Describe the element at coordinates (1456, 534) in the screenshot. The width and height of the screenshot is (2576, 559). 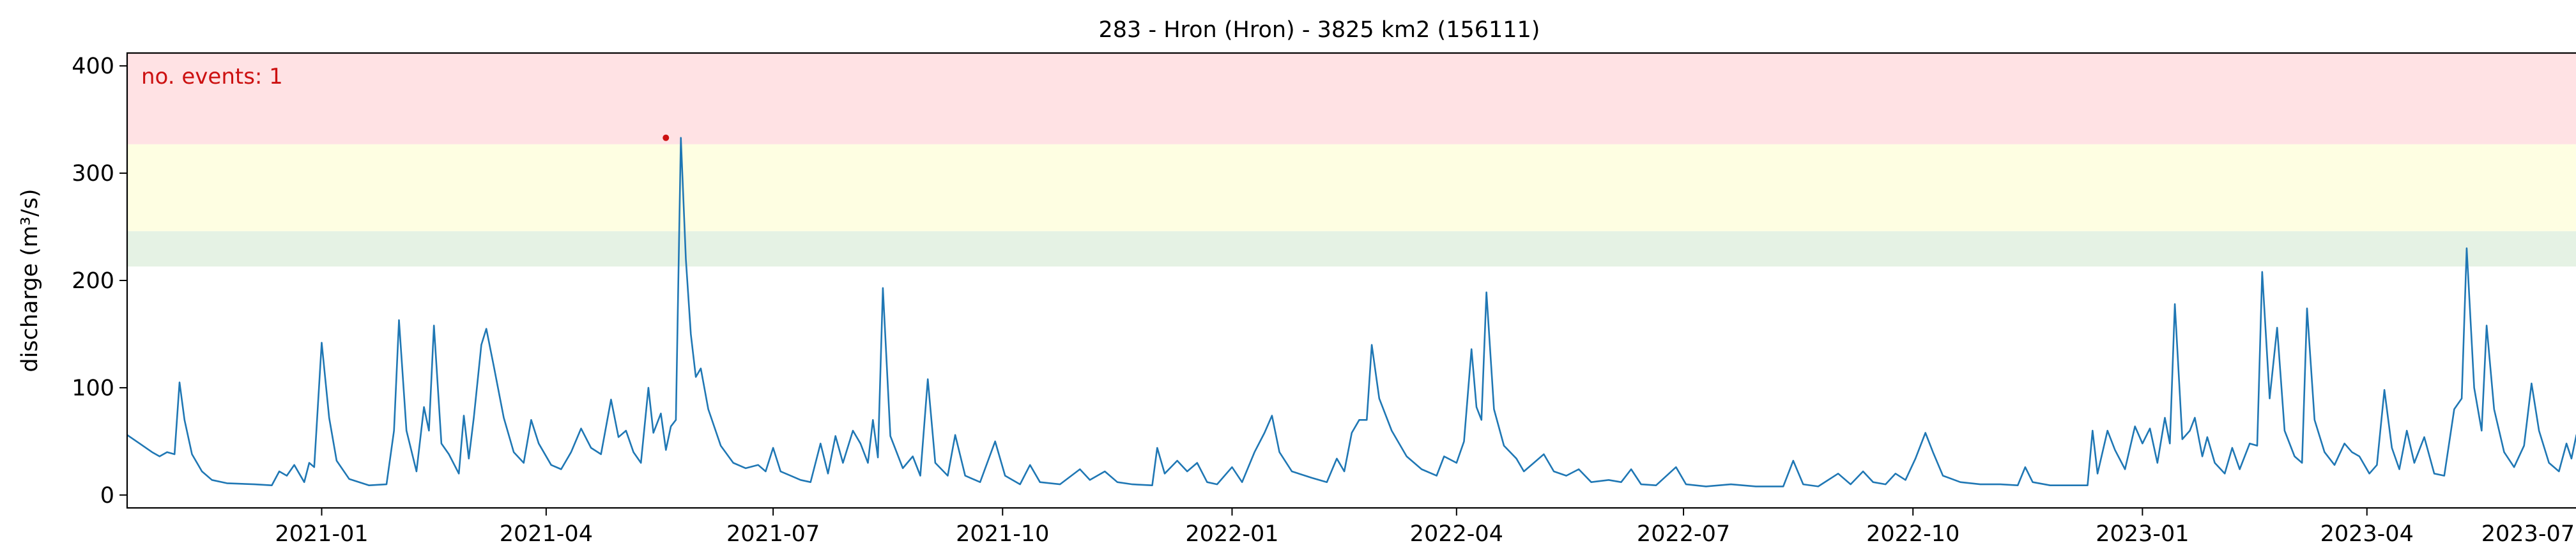
I see `x-tick-label-5: 2022-04` at that location.